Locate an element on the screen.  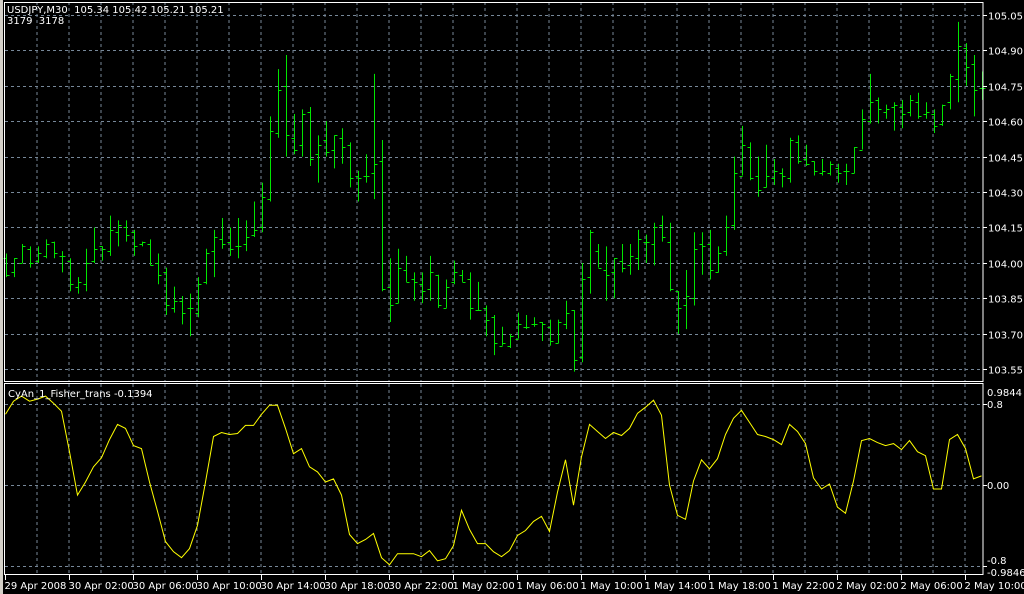
time-label: 29 Apr 2008 is located at coordinates (36, 586).